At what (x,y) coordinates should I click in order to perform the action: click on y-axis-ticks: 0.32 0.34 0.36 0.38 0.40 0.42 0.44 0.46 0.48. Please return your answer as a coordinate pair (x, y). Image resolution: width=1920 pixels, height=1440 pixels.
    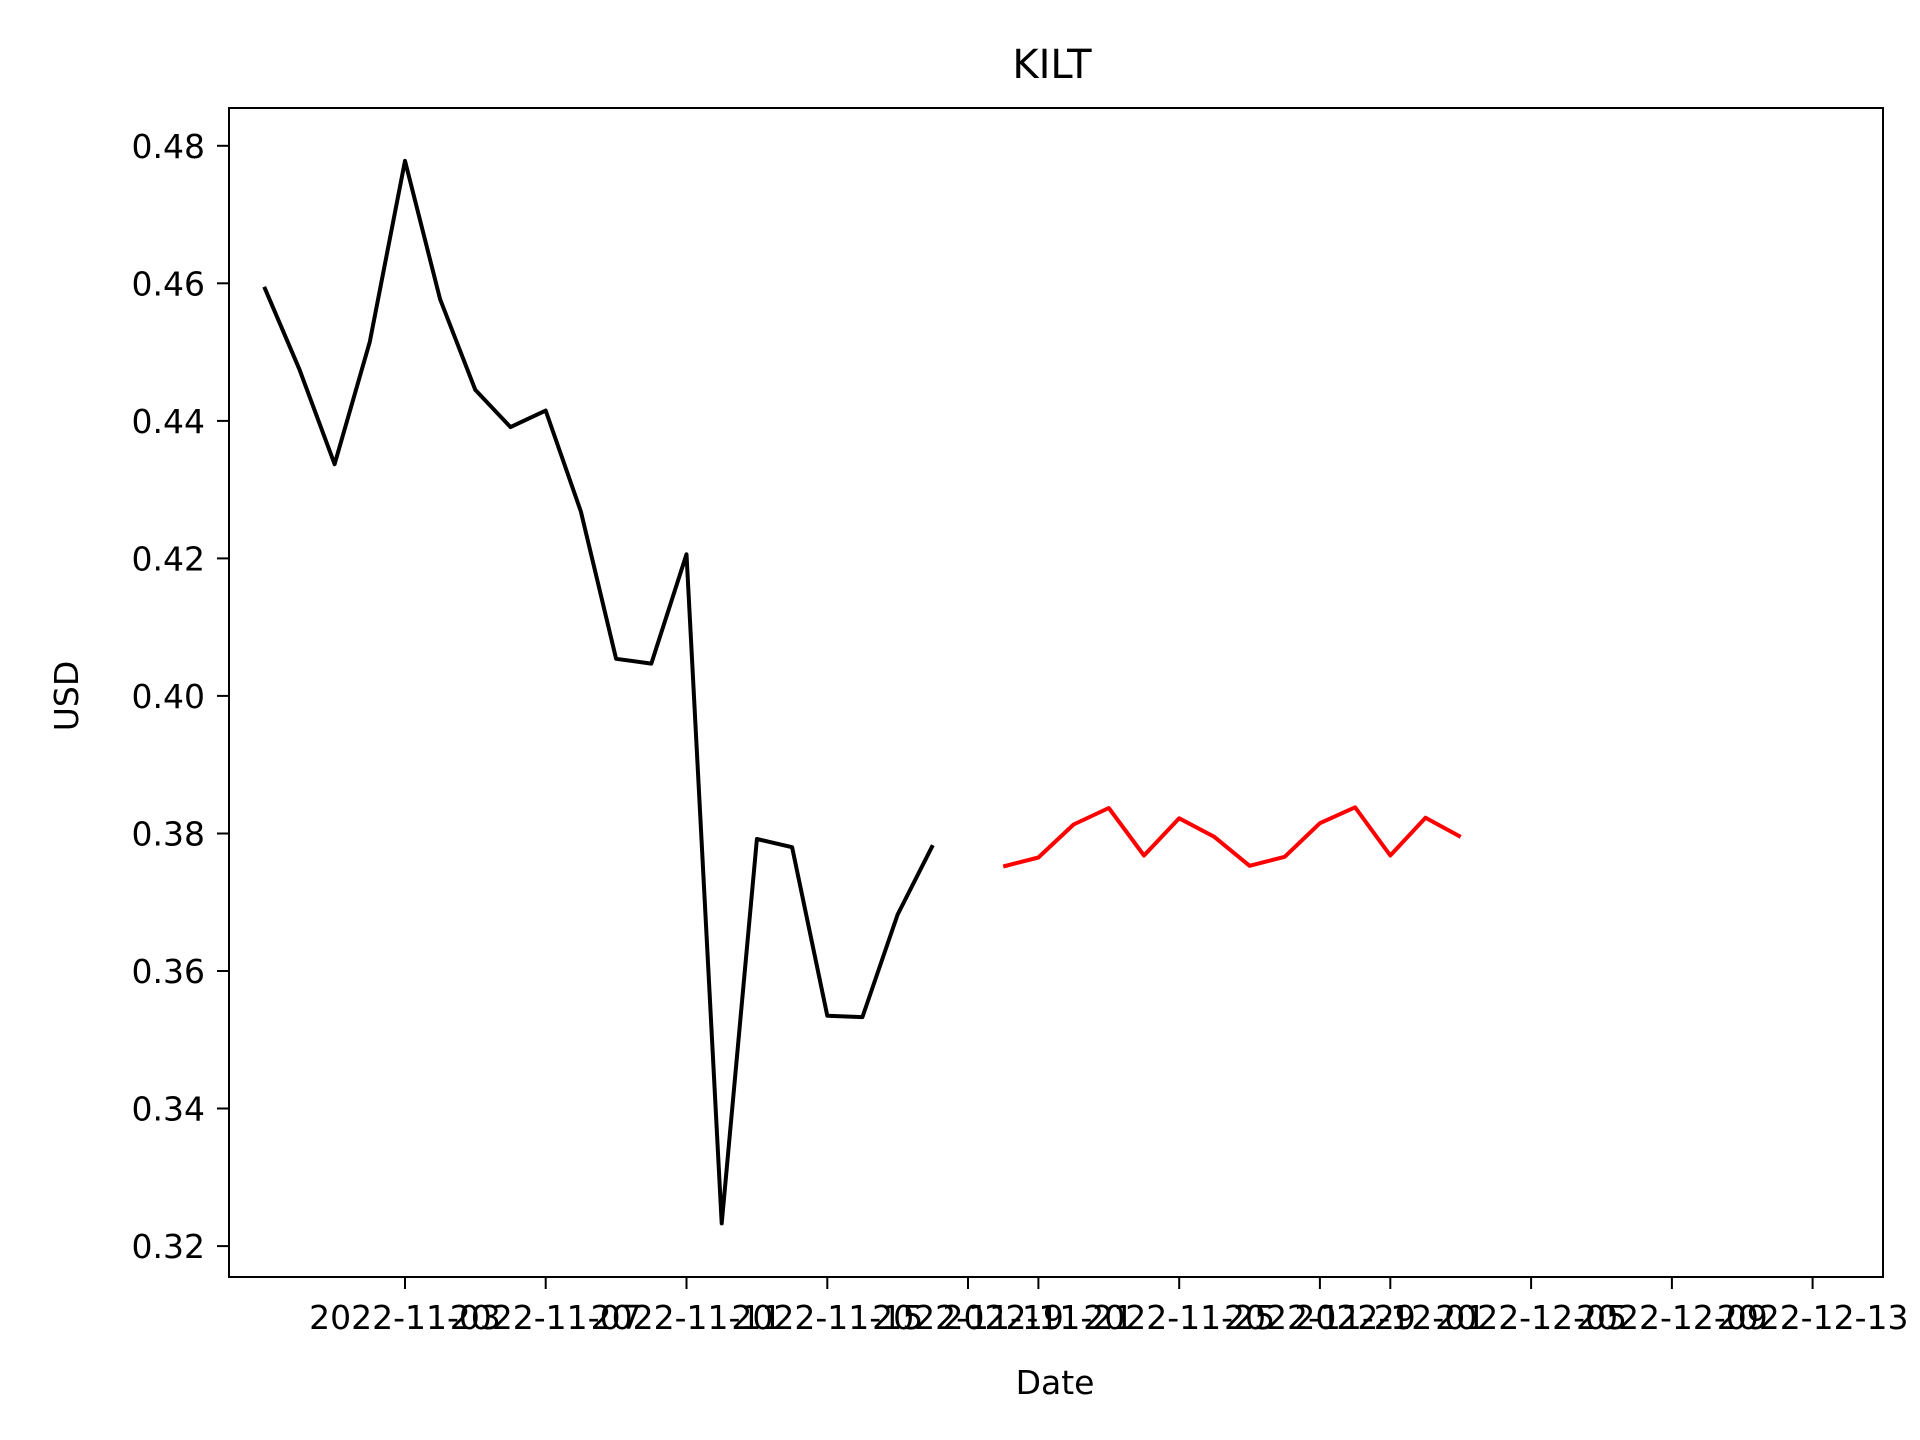
    Looking at the image, I should click on (180, 696).